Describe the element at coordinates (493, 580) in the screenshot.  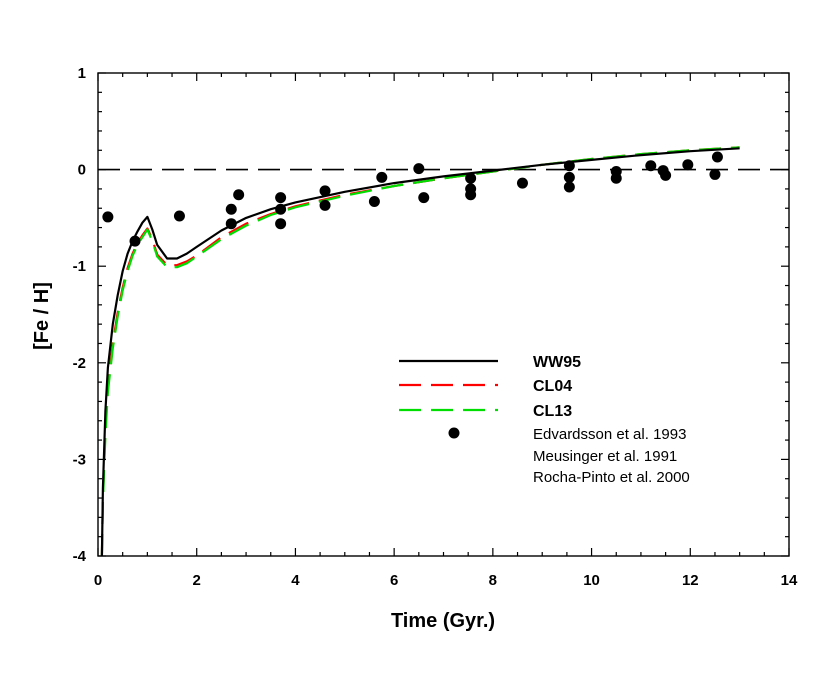
I see `x-tick-label-8: 8` at that location.